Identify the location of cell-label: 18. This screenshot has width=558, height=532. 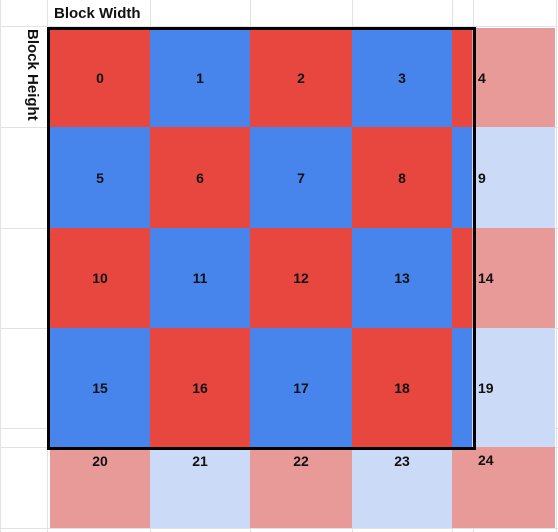
(402, 387).